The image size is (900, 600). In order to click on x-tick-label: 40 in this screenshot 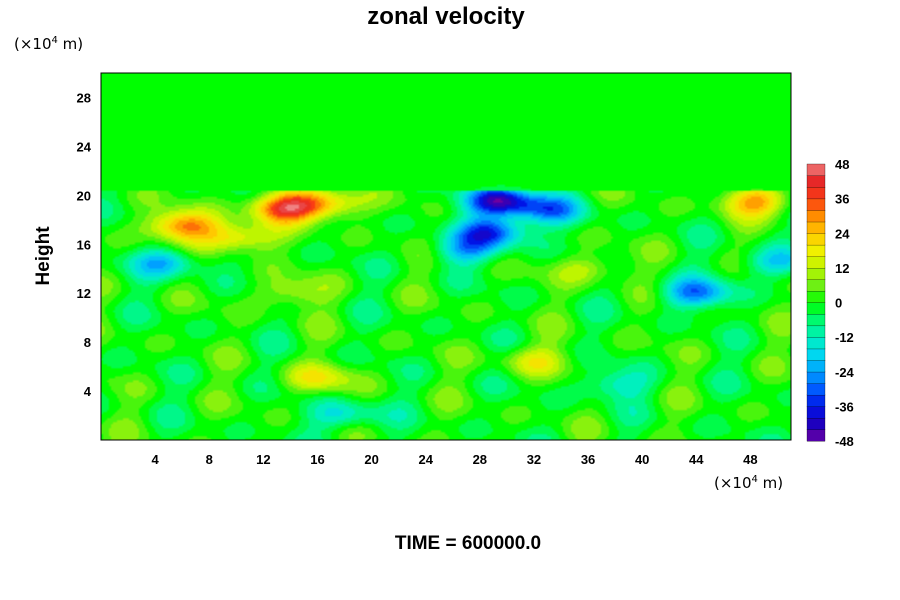, I will do `click(642, 459)`.